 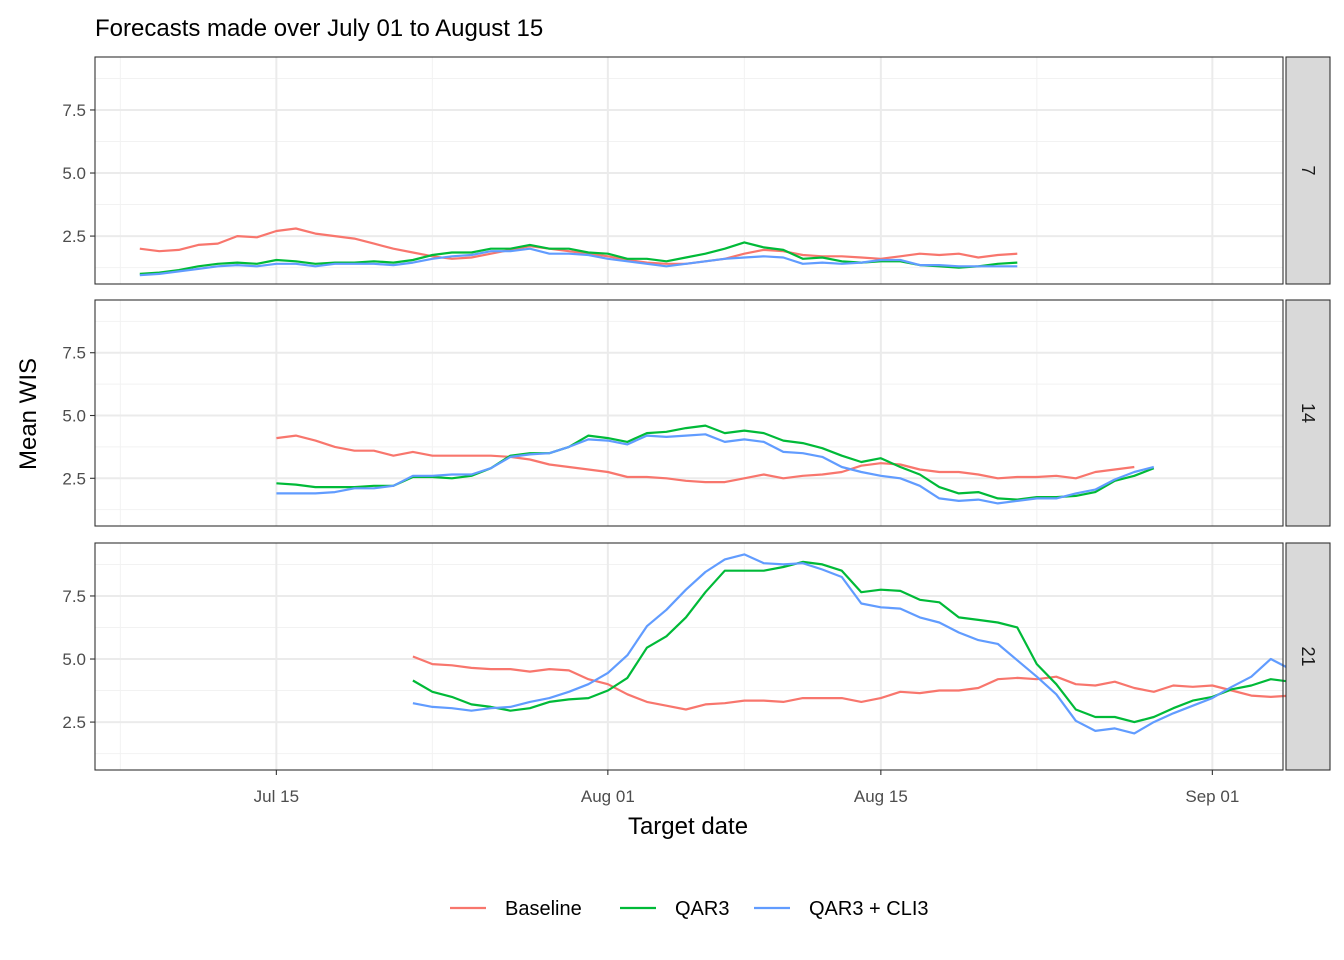 I want to click on legend: Baseline QAR3 QAR3 + CLI3, so click(x=689, y=909).